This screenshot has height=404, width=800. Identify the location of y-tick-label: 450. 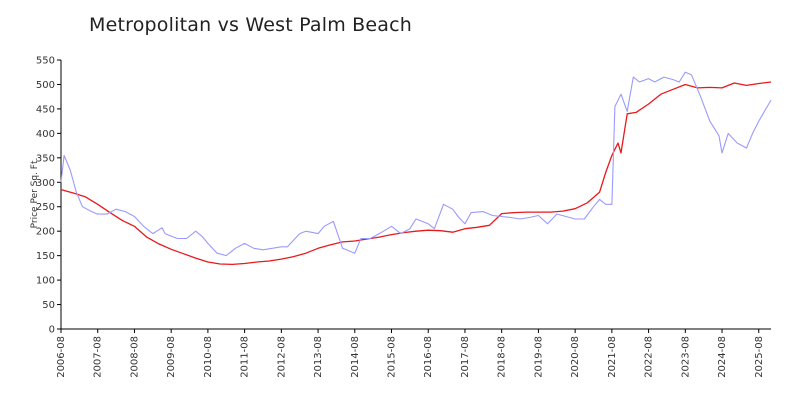
(45, 109).